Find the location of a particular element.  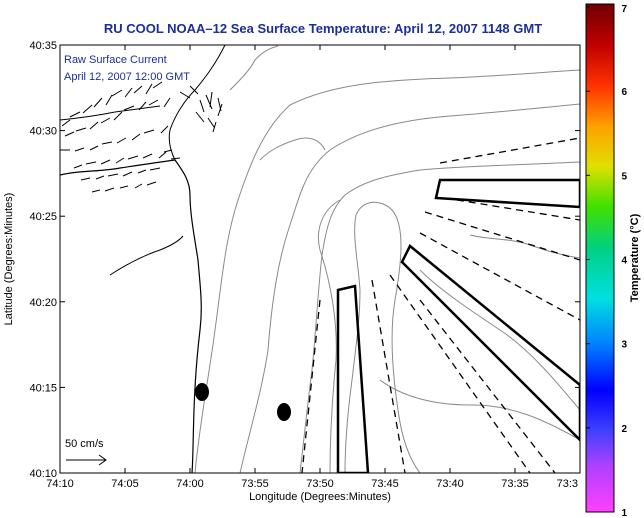

colorbar-tick-label: 3 is located at coordinates (624, 345).